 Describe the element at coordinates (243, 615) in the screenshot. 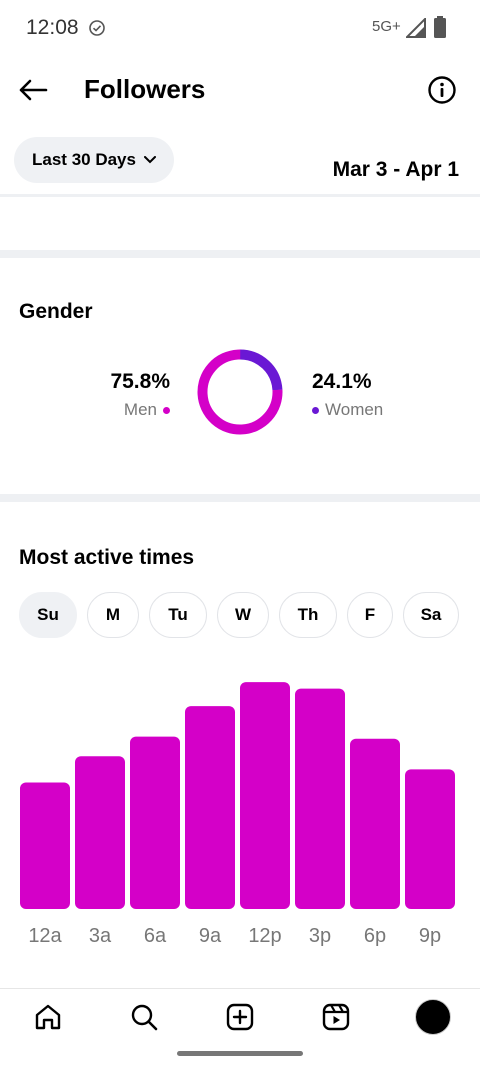

I see `day-pill-w: W` at that location.